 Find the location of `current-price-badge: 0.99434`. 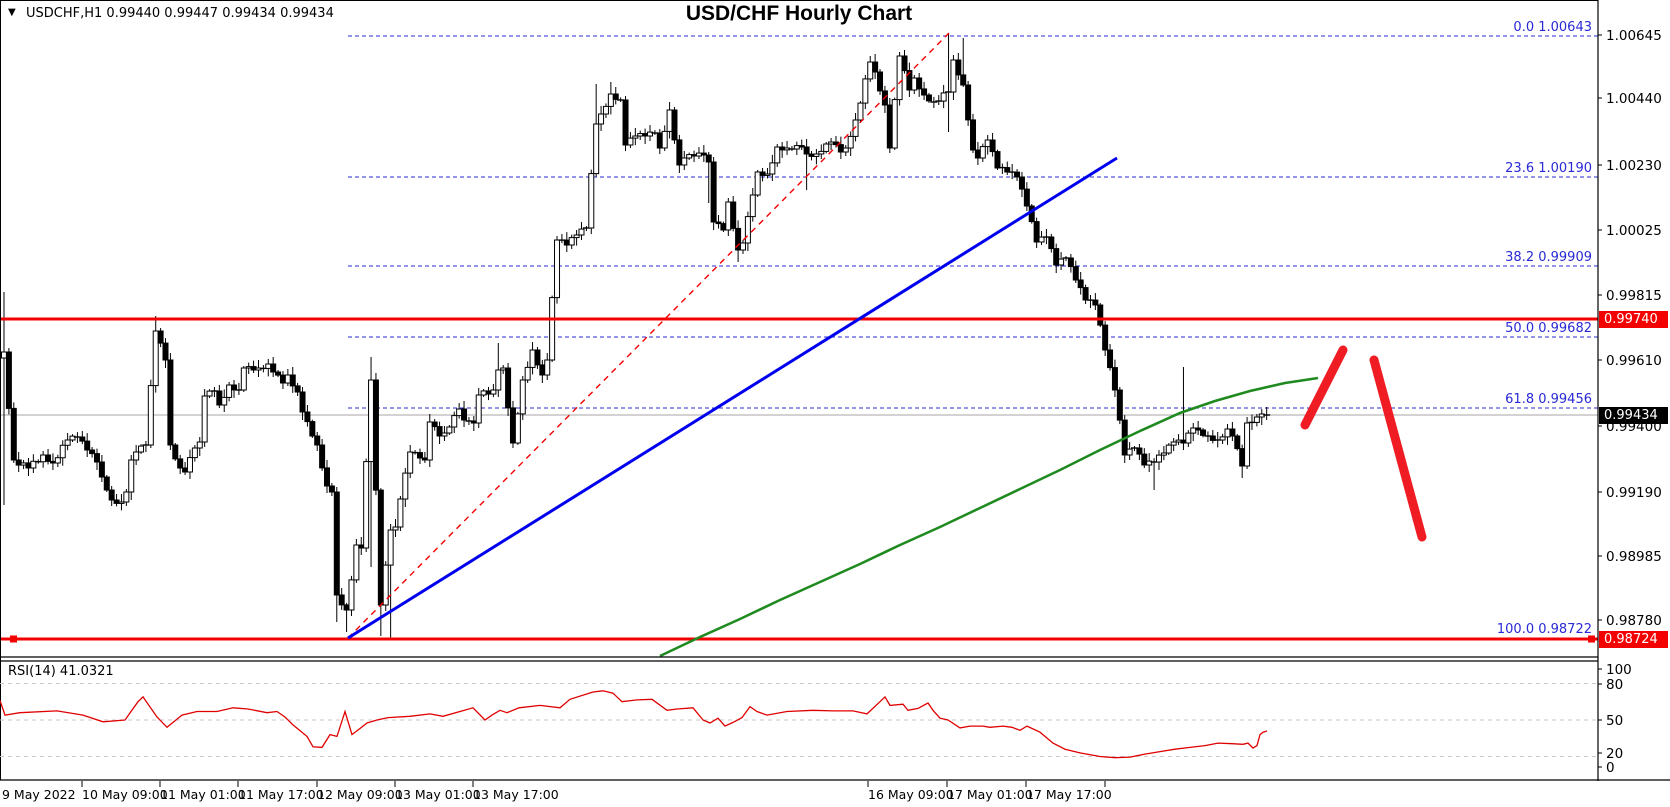

current-price-badge: 0.99434 is located at coordinates (1633, 415).